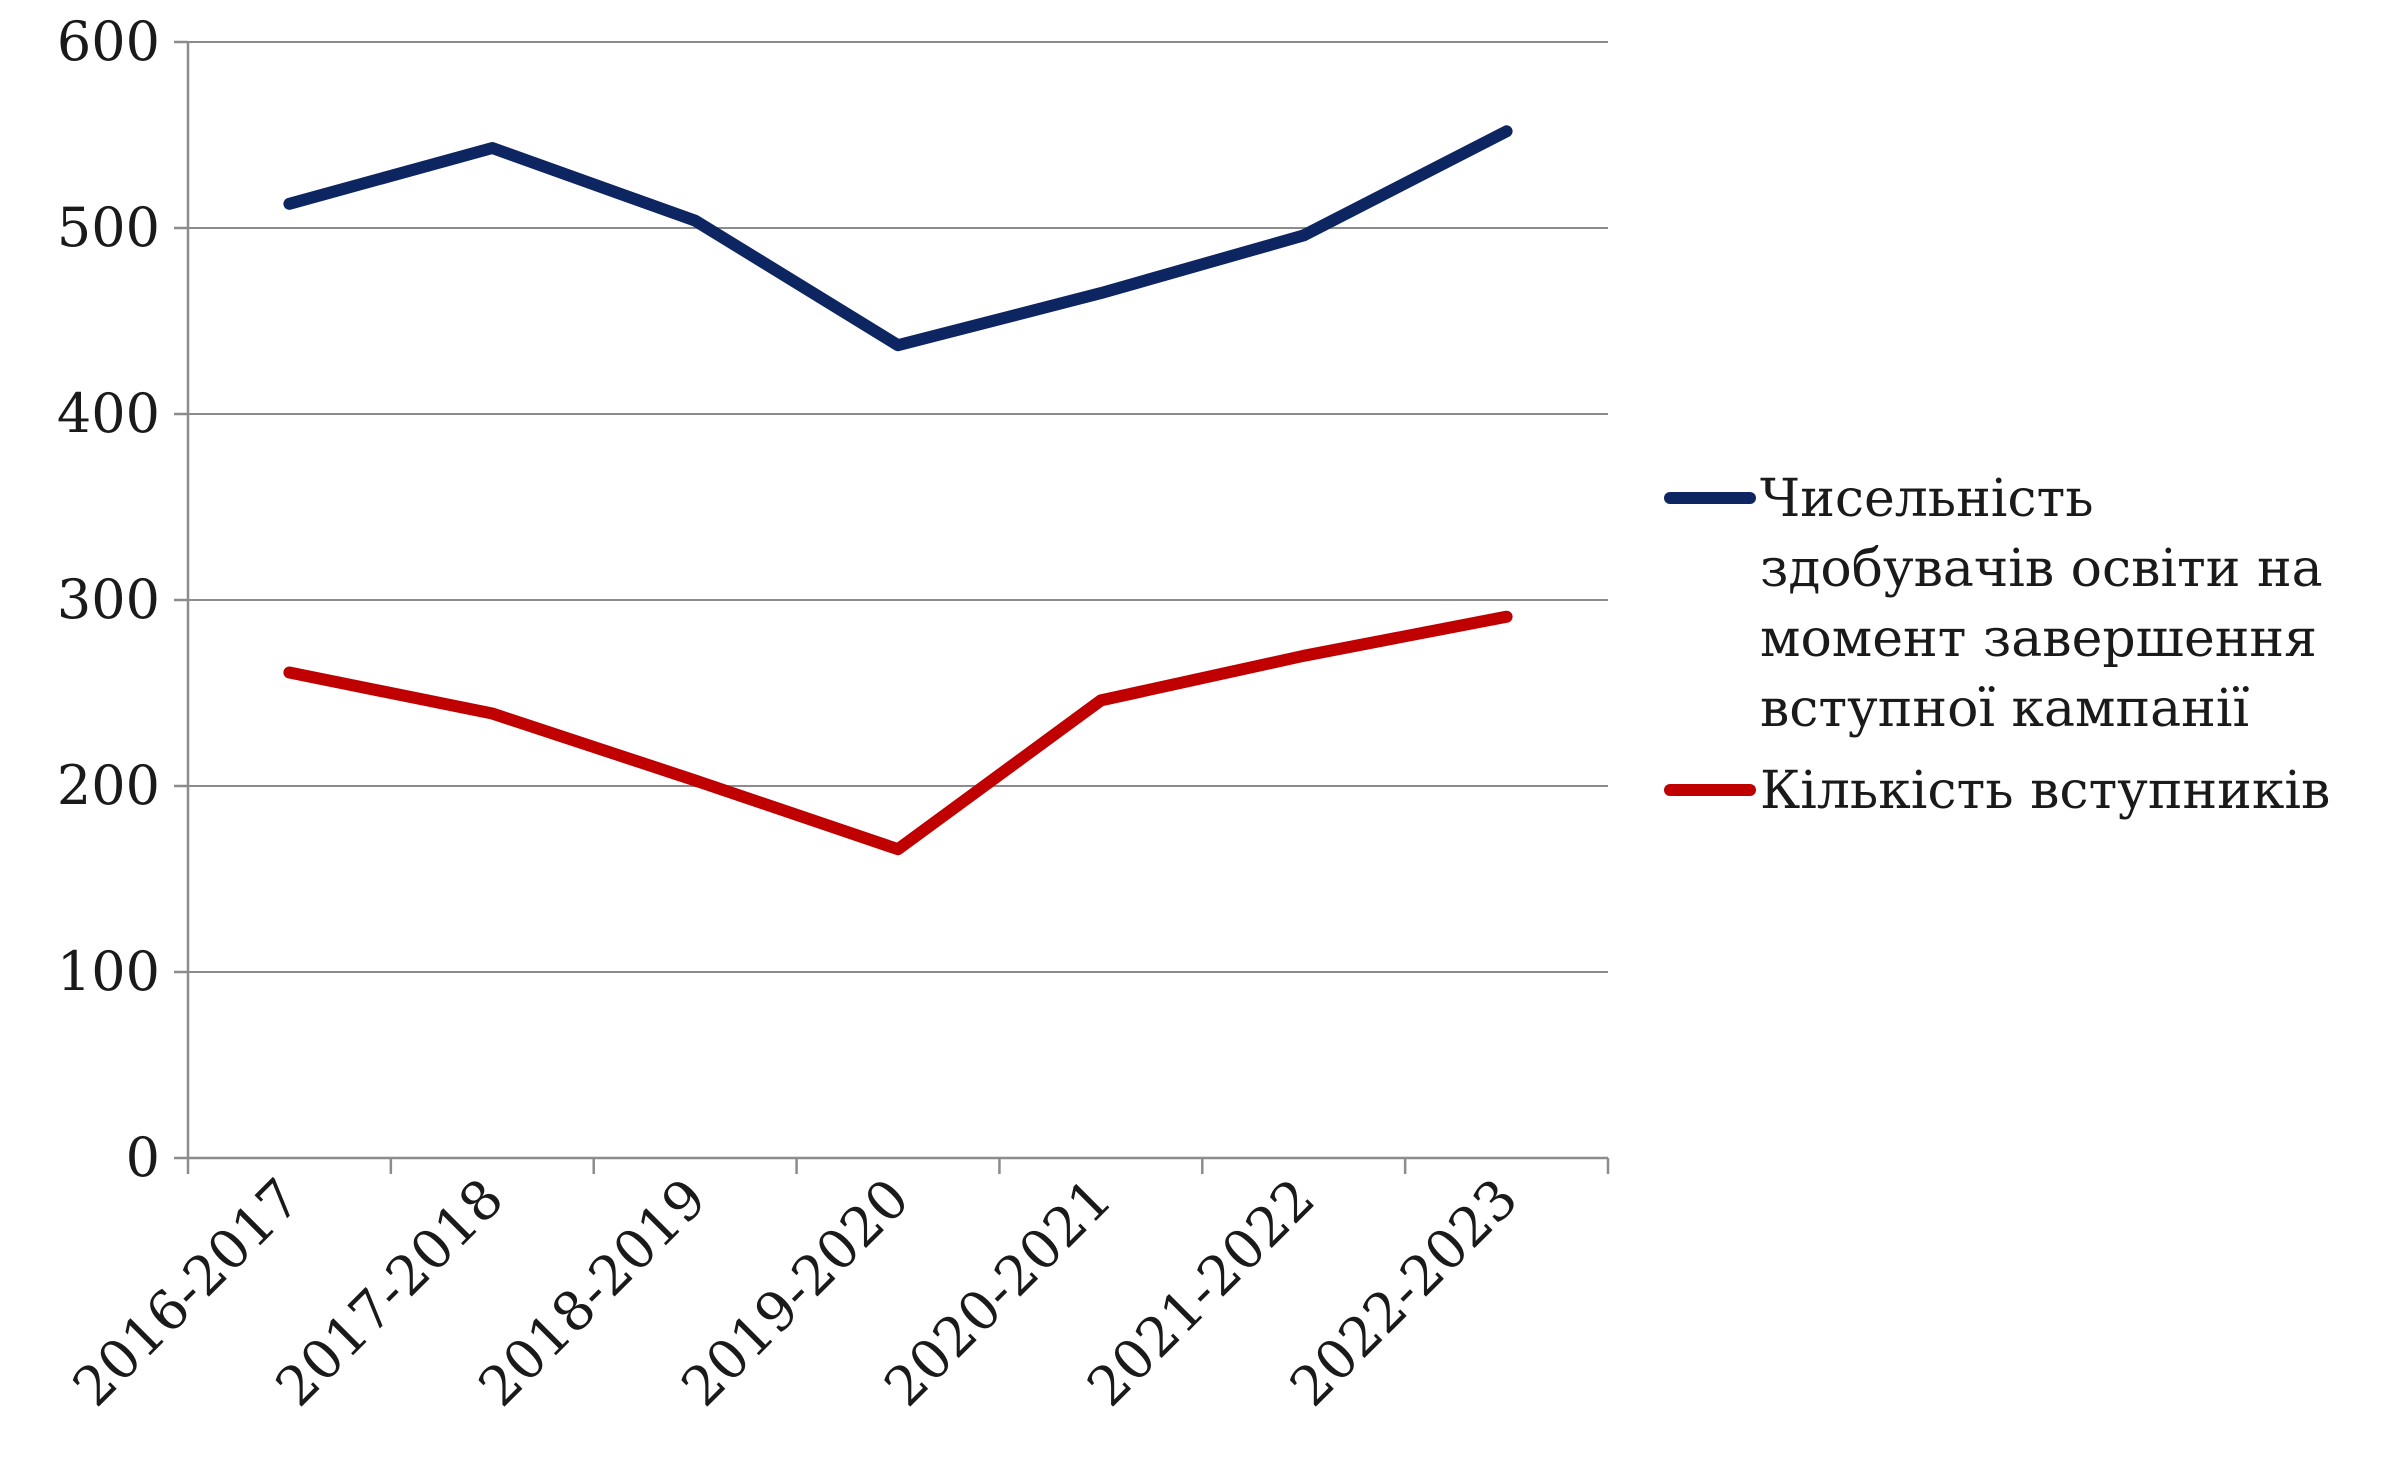  I want to click on y-tick-label: 500, so click(108, 227).